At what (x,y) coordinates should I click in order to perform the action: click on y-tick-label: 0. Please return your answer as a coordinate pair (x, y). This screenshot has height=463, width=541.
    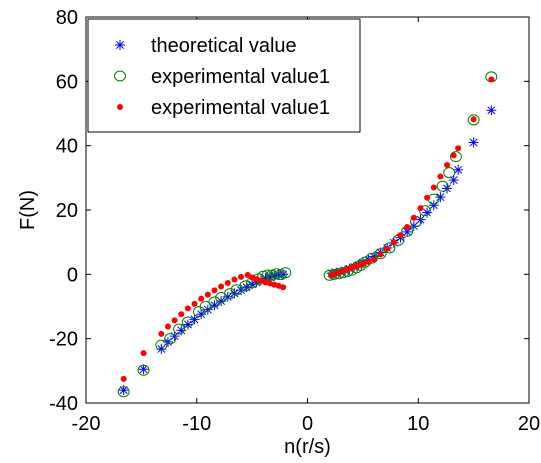
    Looking at the image, I should click on (72, 275).